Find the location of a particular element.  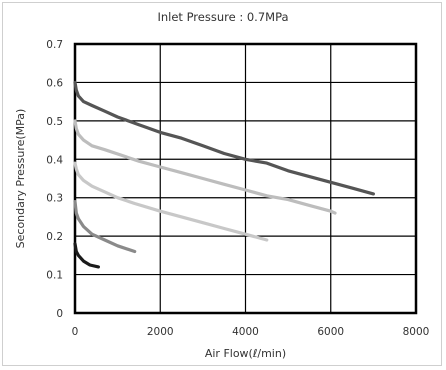

x-tick-labels: 0 2000 4000 6000 8000 is located at coordinates (251, 332).